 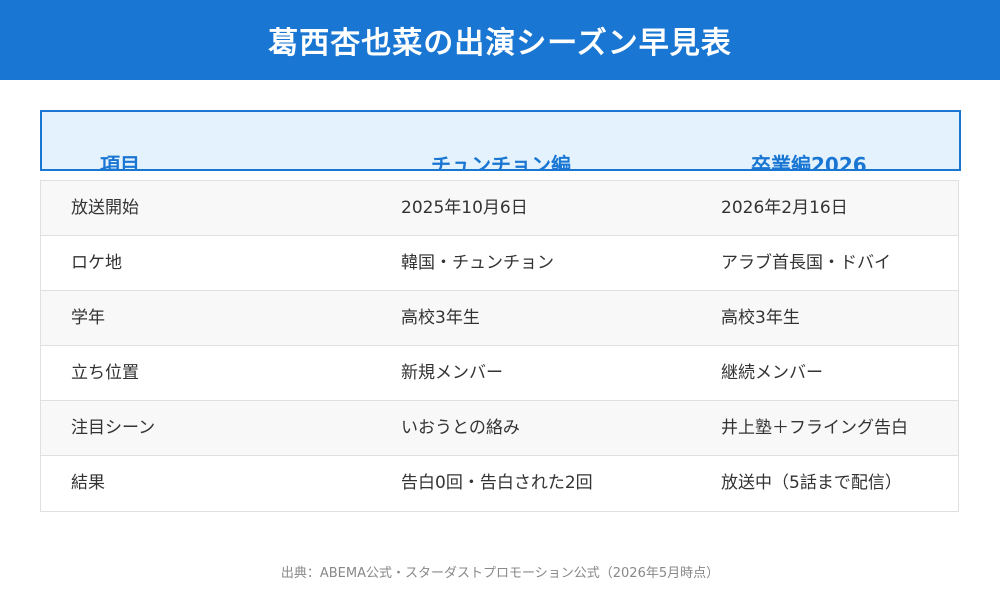 I want to click on table-cell: アラブ首長国・ドバイ, so click(x=806, y=263).